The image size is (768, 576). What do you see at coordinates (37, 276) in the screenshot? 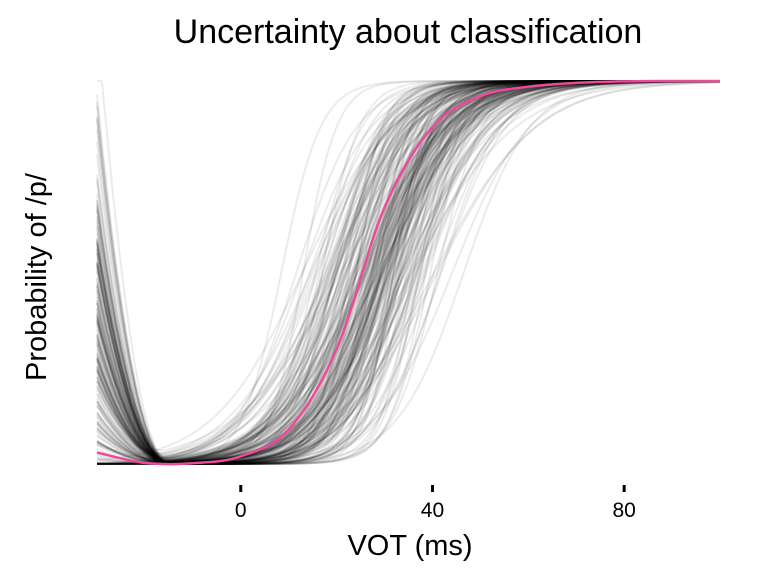
I see `y-axis-label: Probability of /p/` at bounding box center [37, 276].